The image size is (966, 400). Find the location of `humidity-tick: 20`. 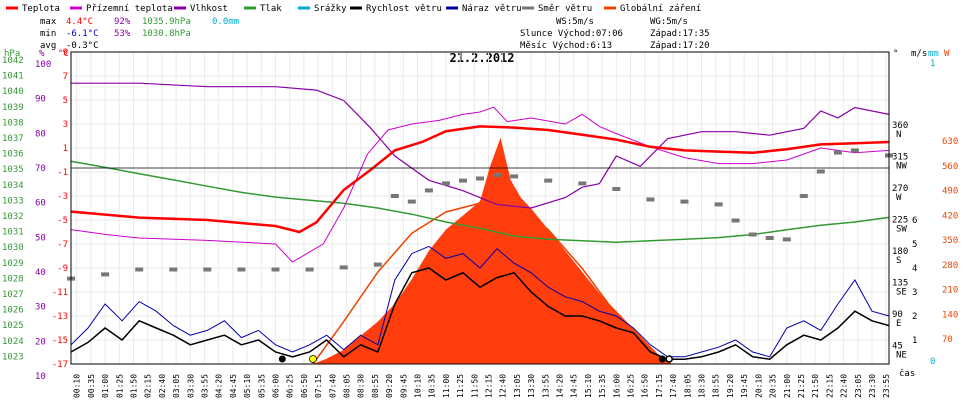

humidity-tick: 20 is located at coordinates (40, 342).